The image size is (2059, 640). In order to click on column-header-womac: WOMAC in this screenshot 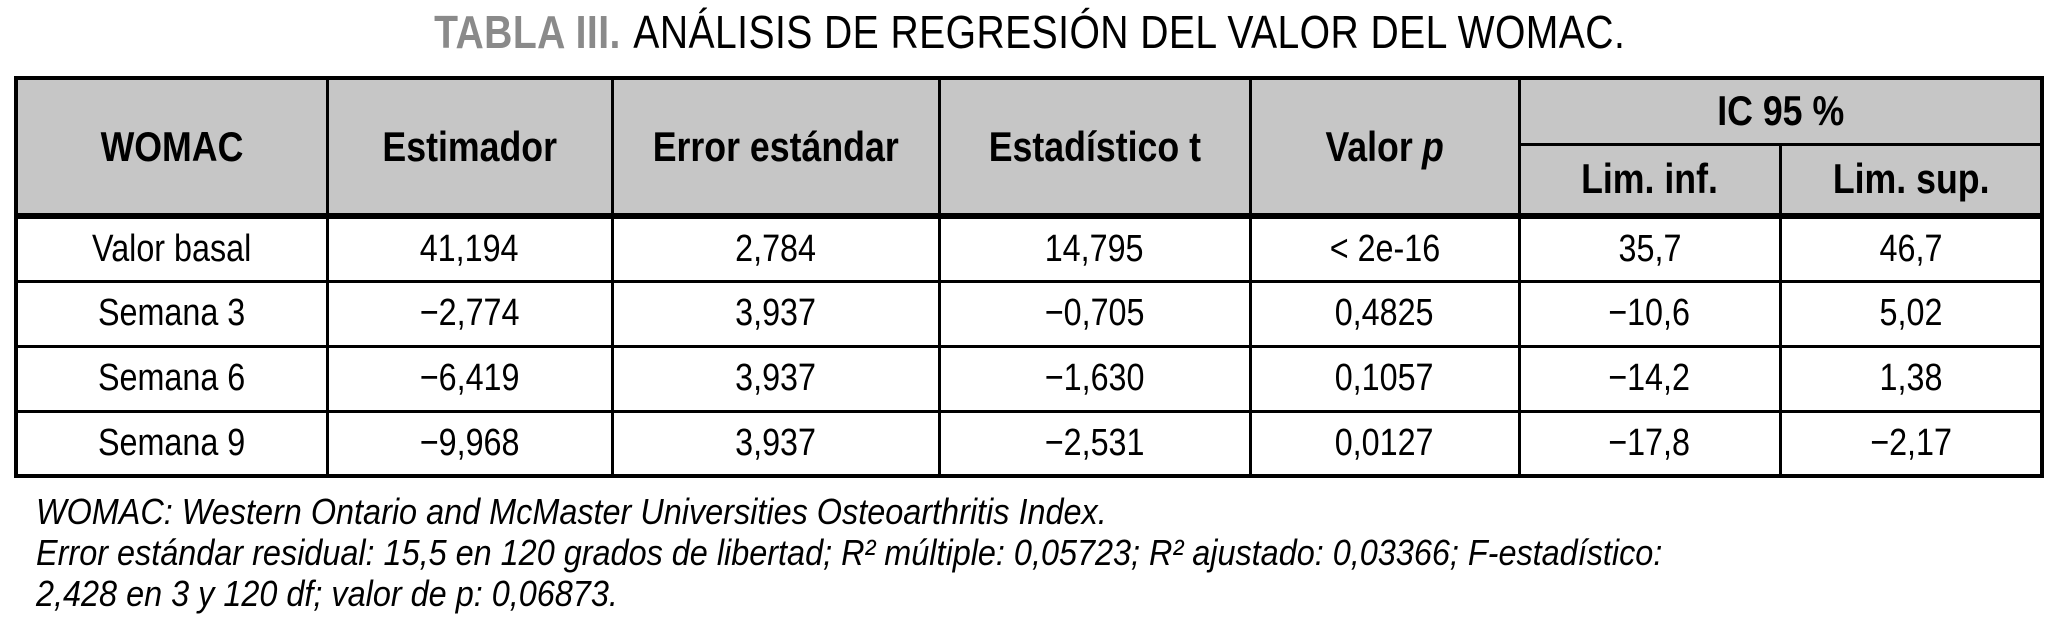, I will do `click(171, 147)`.